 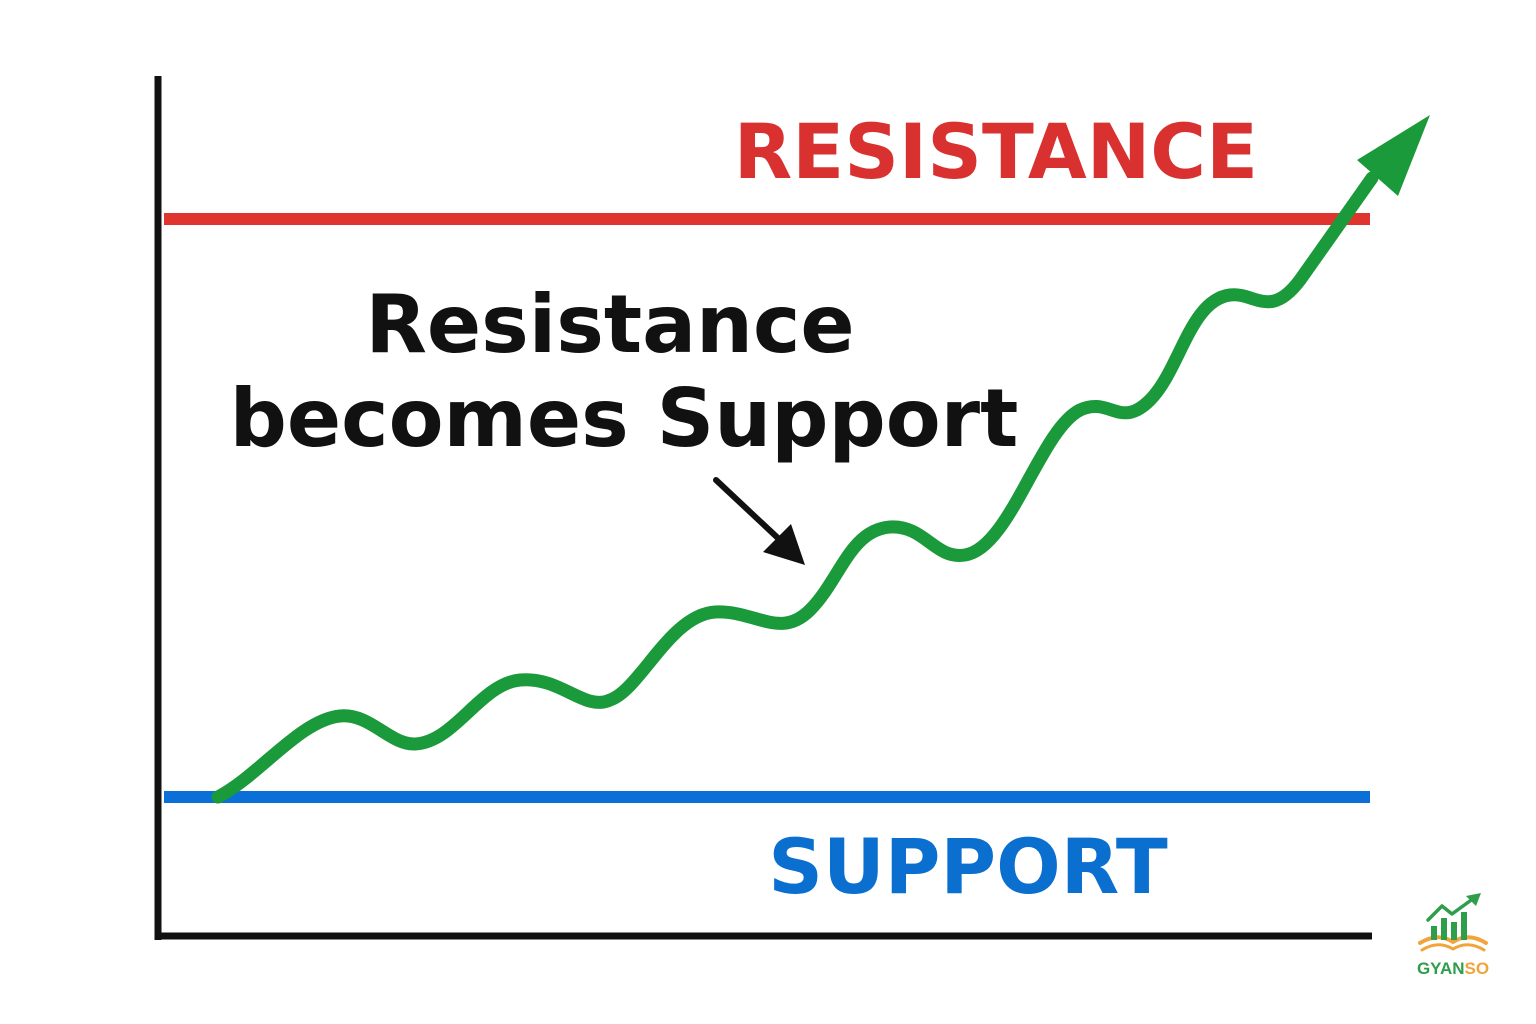 I want to click on gyanso-logo: GYANSO, so click(x=1453, y=935).